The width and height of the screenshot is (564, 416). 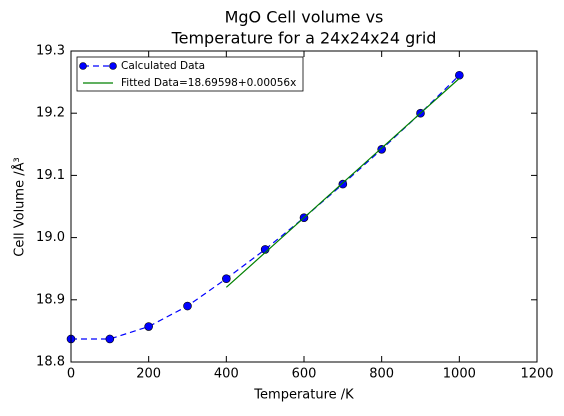 I want to click on x-axis-label: Temperature /K, so click(x=303, y=395).